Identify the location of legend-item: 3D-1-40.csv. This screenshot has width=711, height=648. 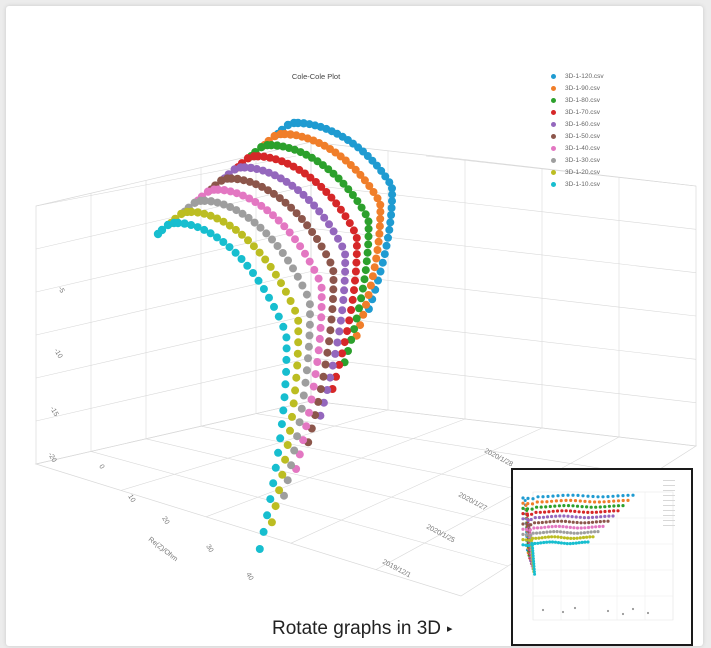
(577, 148).